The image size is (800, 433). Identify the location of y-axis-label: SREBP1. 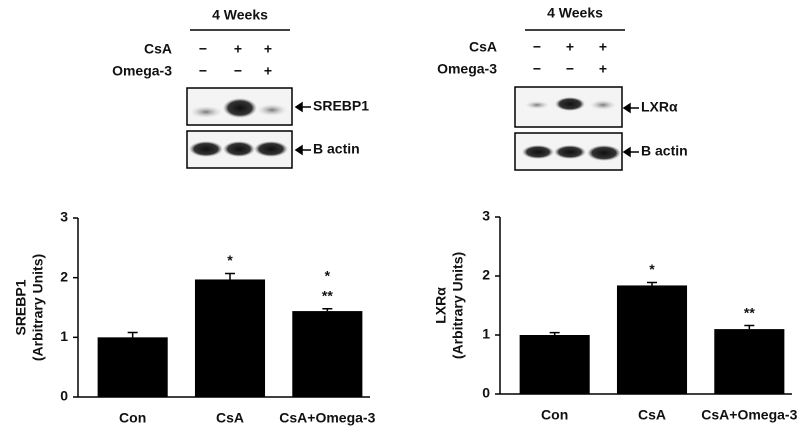
(21, 307).